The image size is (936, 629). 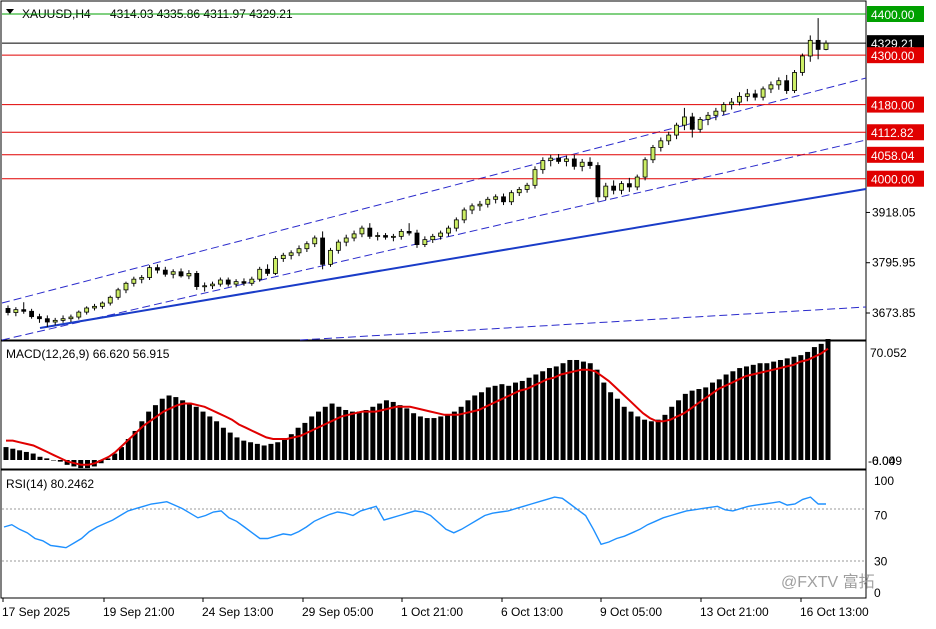 I want to click on price-level-tag-text: 4000.00, so click(x=893, y=180).